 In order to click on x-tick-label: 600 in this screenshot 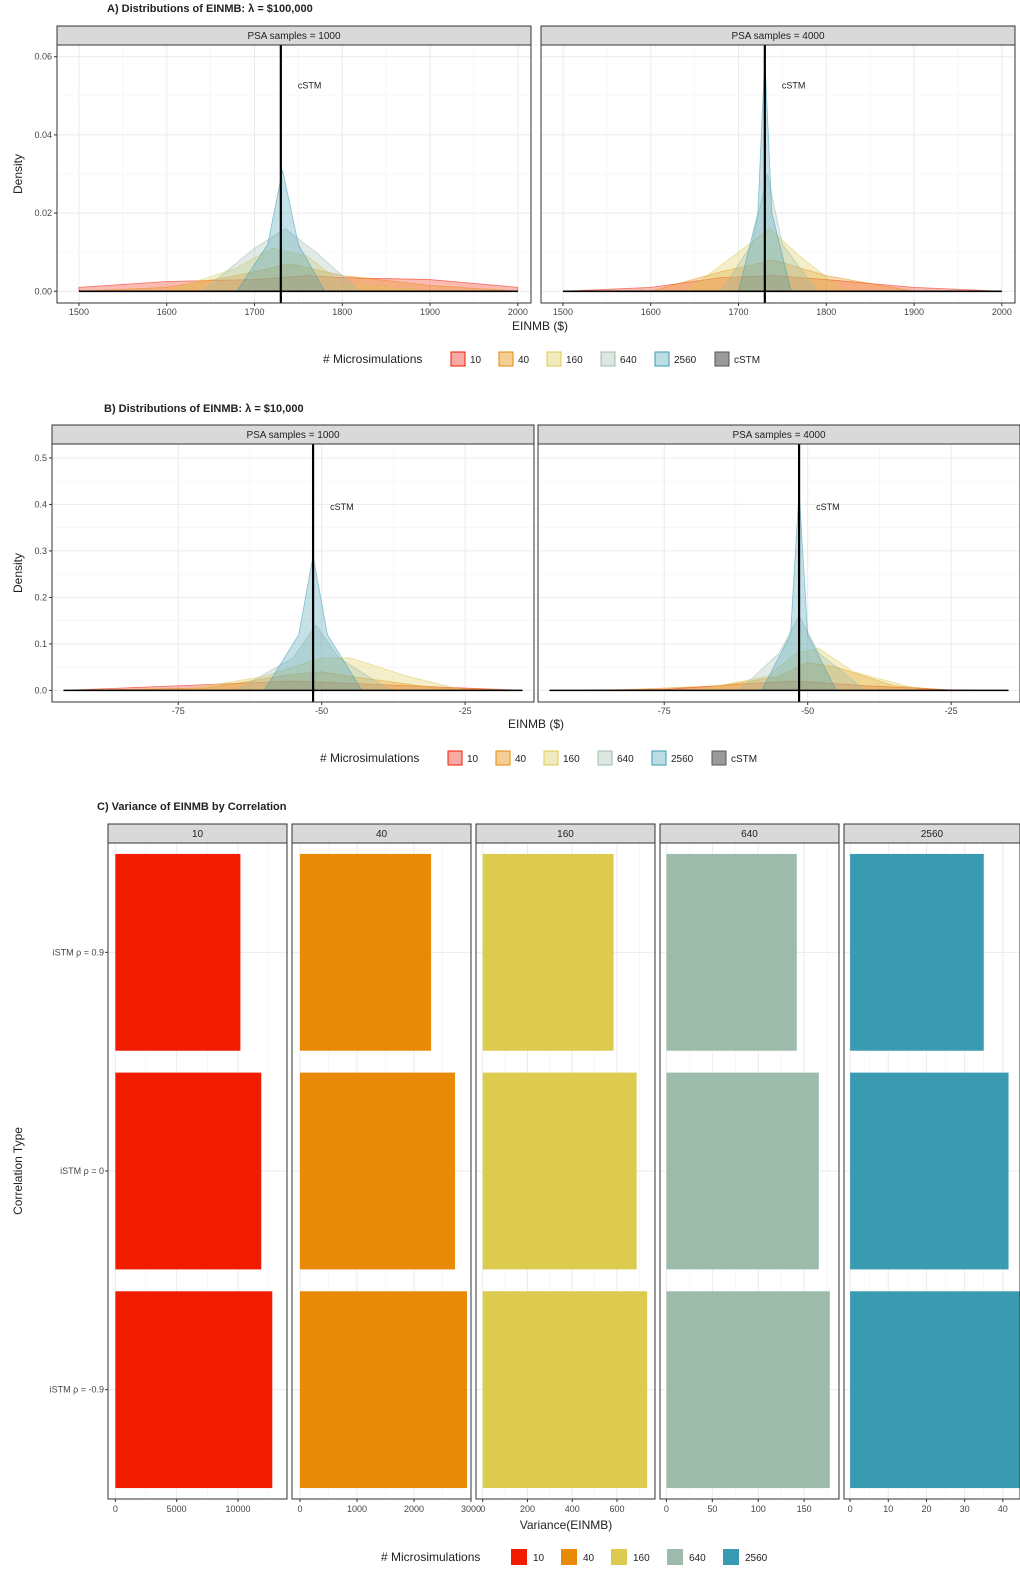, I will do `click(616, 1509)`.